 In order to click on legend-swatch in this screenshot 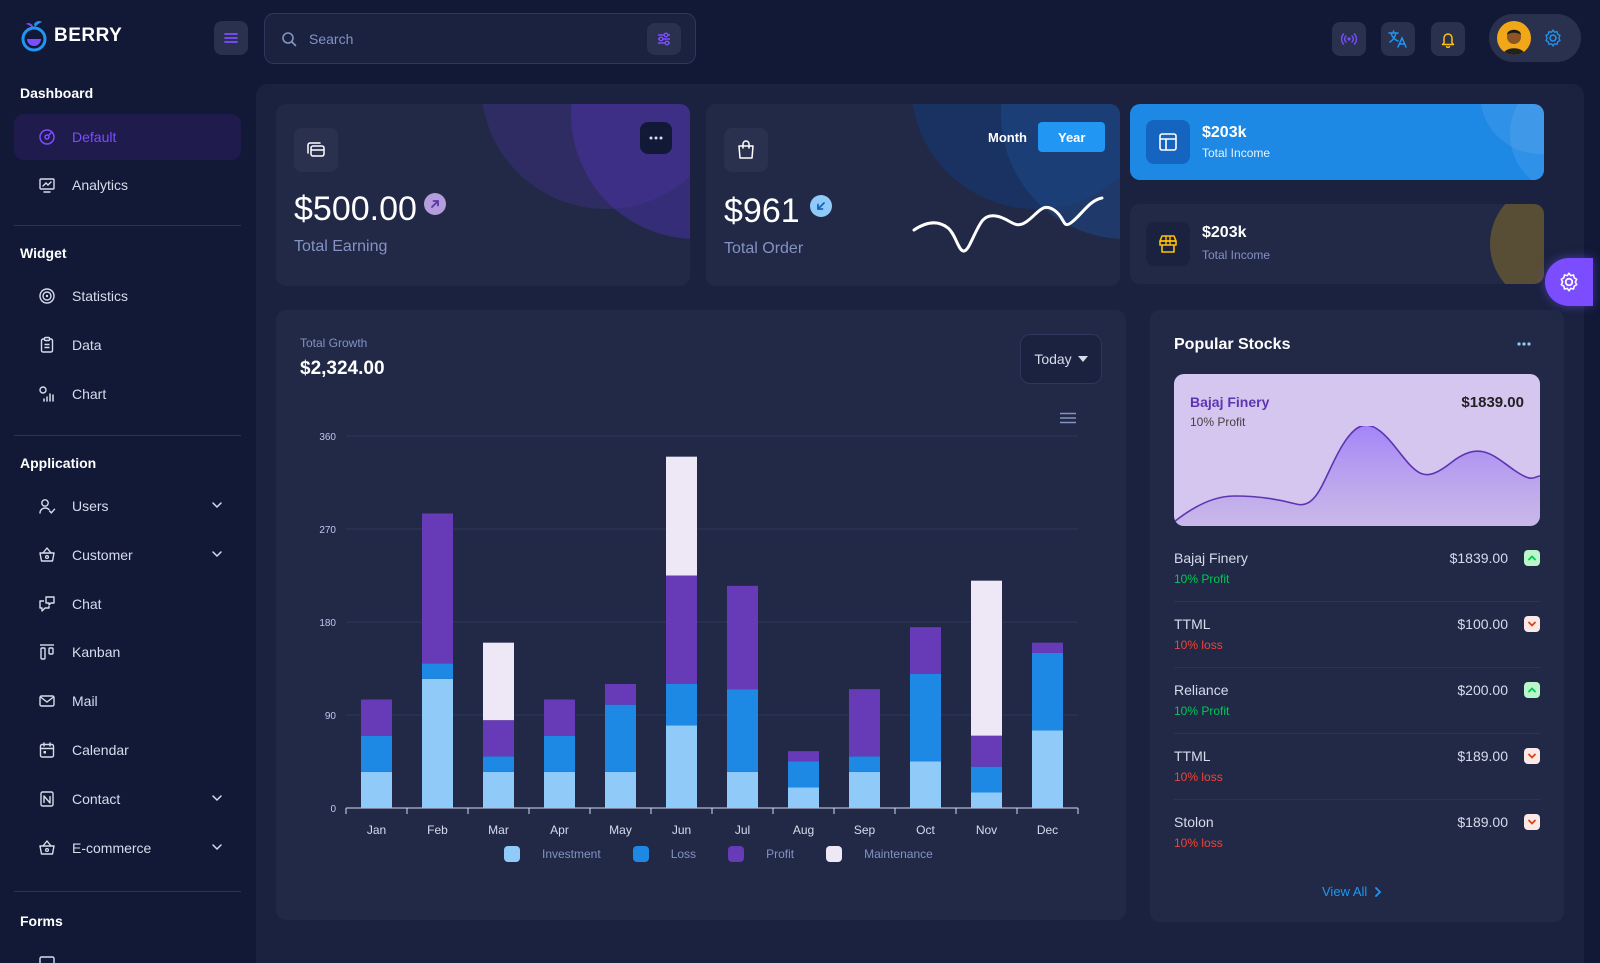, I will do `click(640, 854)`.